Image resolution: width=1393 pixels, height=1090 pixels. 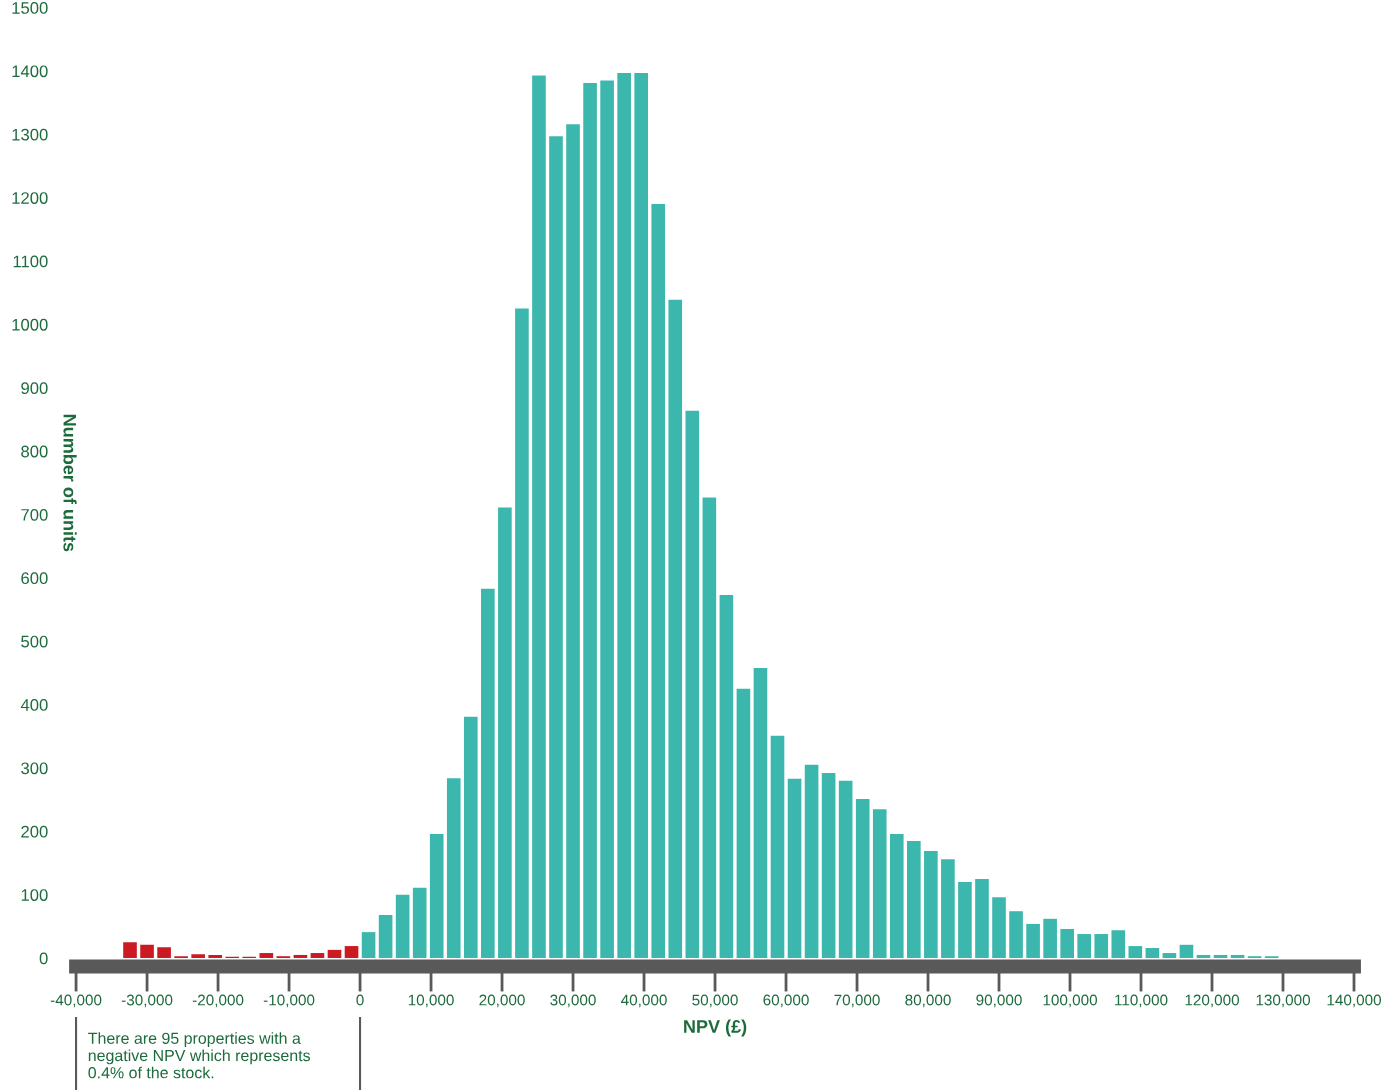 I want to click on x-tick-label: 0, so click(x=360, y=1000).